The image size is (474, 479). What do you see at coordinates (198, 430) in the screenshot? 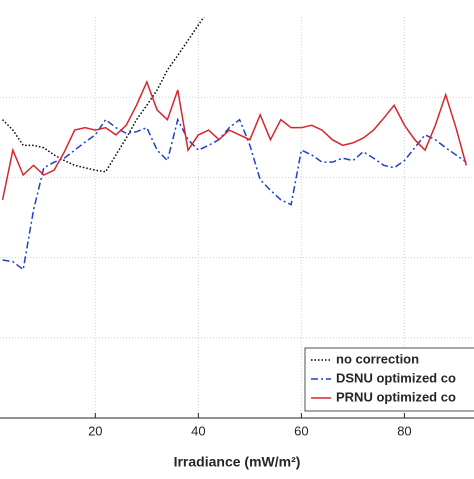
I see `x-tick-label: 40` at bounding box center [198, 430].